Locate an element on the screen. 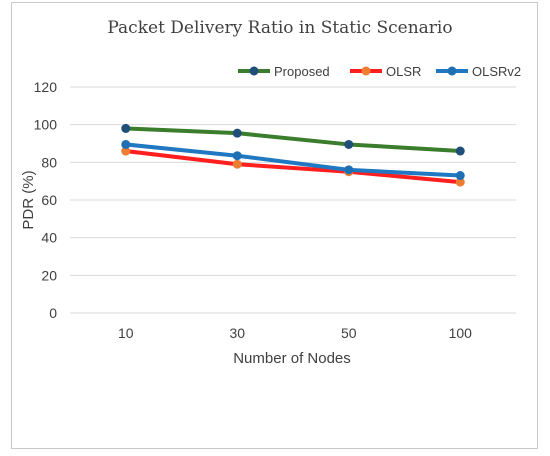 This screenshot has height=456, width=550. x-tick-labels: 10 30 50 100 is located at coordinates (295, 333).